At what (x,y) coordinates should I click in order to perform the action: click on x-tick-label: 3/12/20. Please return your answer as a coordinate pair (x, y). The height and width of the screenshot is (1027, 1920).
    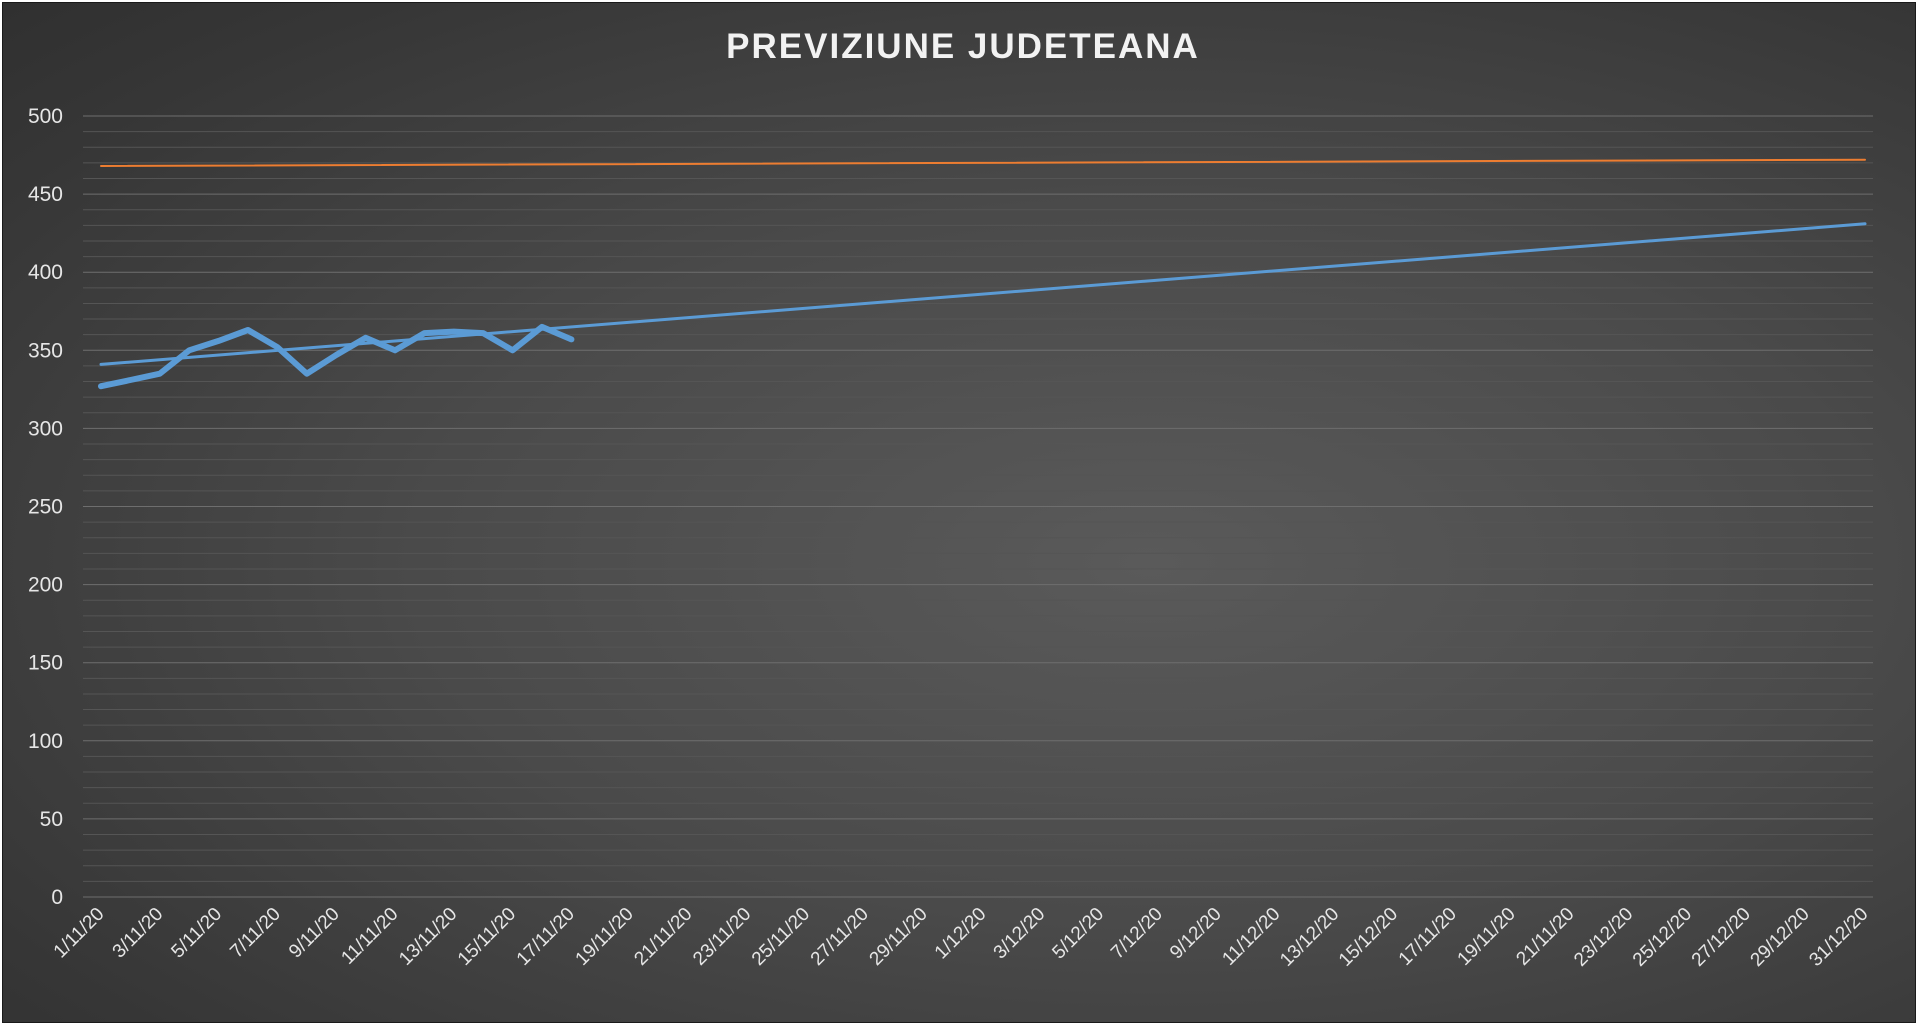
    Looking at the image, I should click on (1020, 934).